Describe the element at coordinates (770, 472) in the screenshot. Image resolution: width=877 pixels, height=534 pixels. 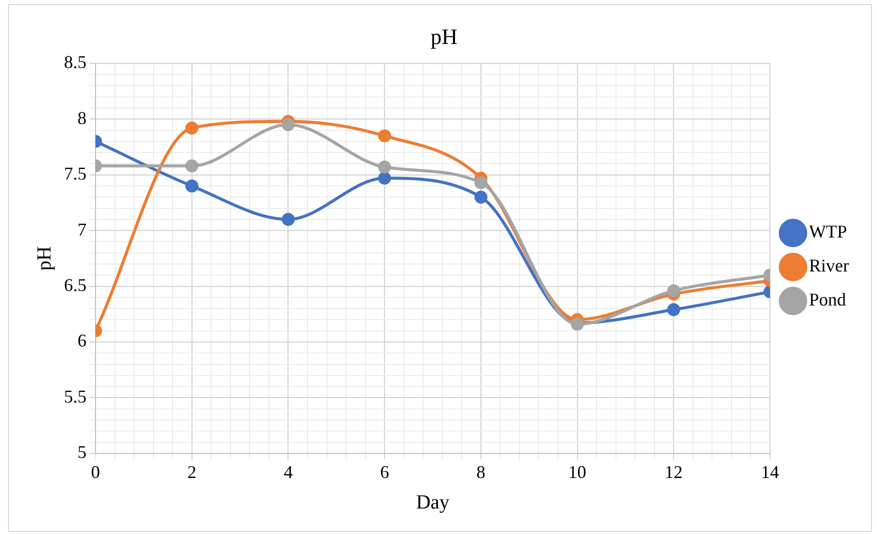
I see `x-tick-label: 14` at that location.